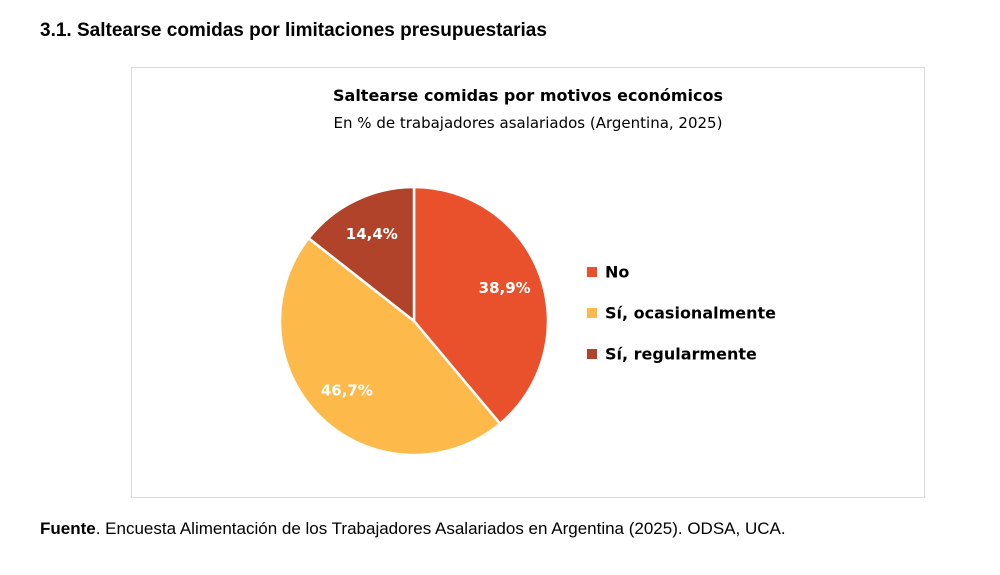 The image size is (1000, 575). I want to click on data-label-si-regularmente: 14,4%, so click(372, 234).